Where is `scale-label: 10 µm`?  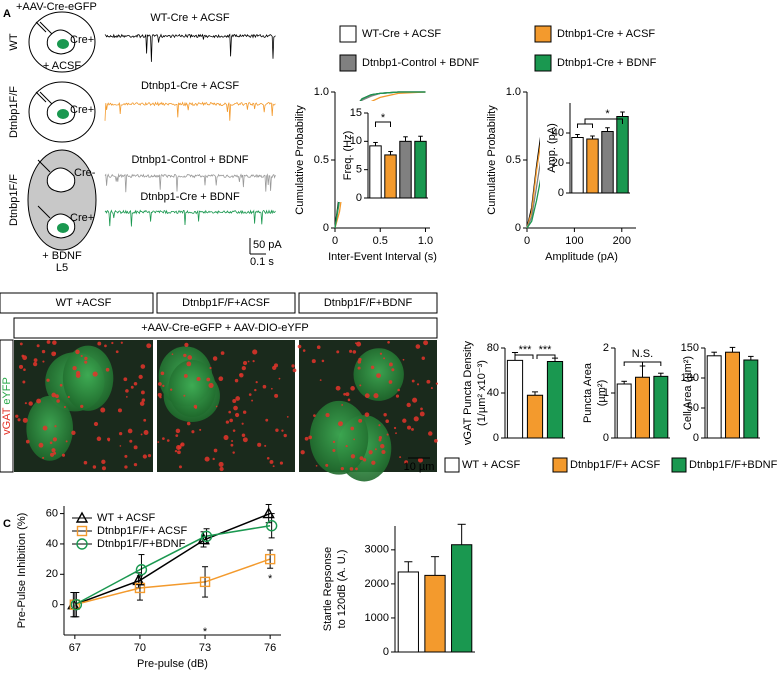
scale-label: 10 µm is located at coordinates (419, 467).